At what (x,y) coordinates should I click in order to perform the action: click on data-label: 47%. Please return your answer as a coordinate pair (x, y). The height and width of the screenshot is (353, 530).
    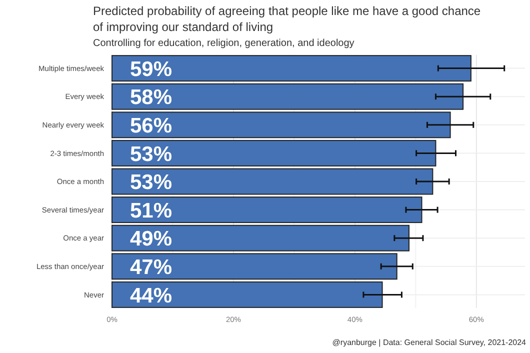
    Looking at the image, I should click on (151, 267).